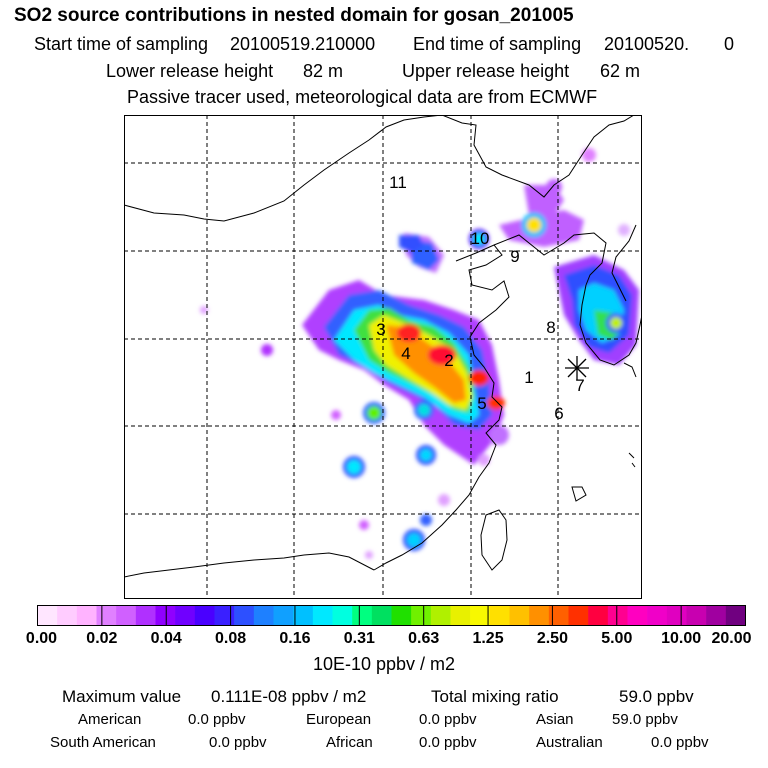 The width and height of the screenshot is (768, 768). Describe the element at coordinates (579, 385) in the screenshot. I see `region-label-7: 7` at that location.